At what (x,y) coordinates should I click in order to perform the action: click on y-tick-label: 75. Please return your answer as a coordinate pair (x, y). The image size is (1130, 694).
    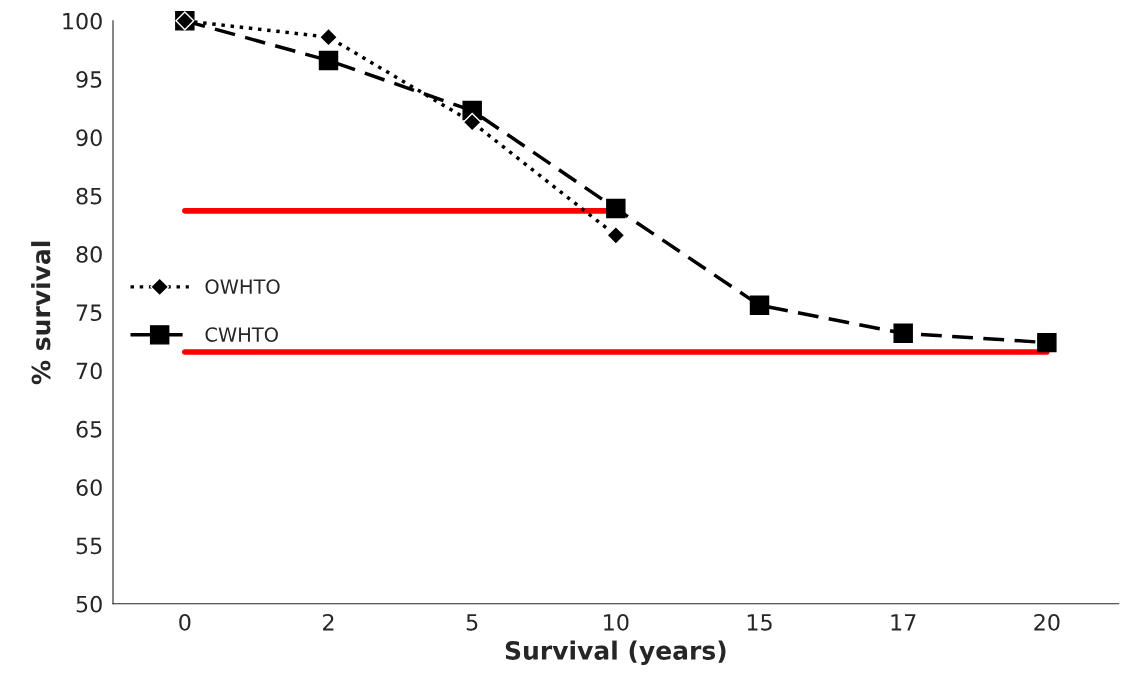
    Looking at the image, I should click on (89, 313).